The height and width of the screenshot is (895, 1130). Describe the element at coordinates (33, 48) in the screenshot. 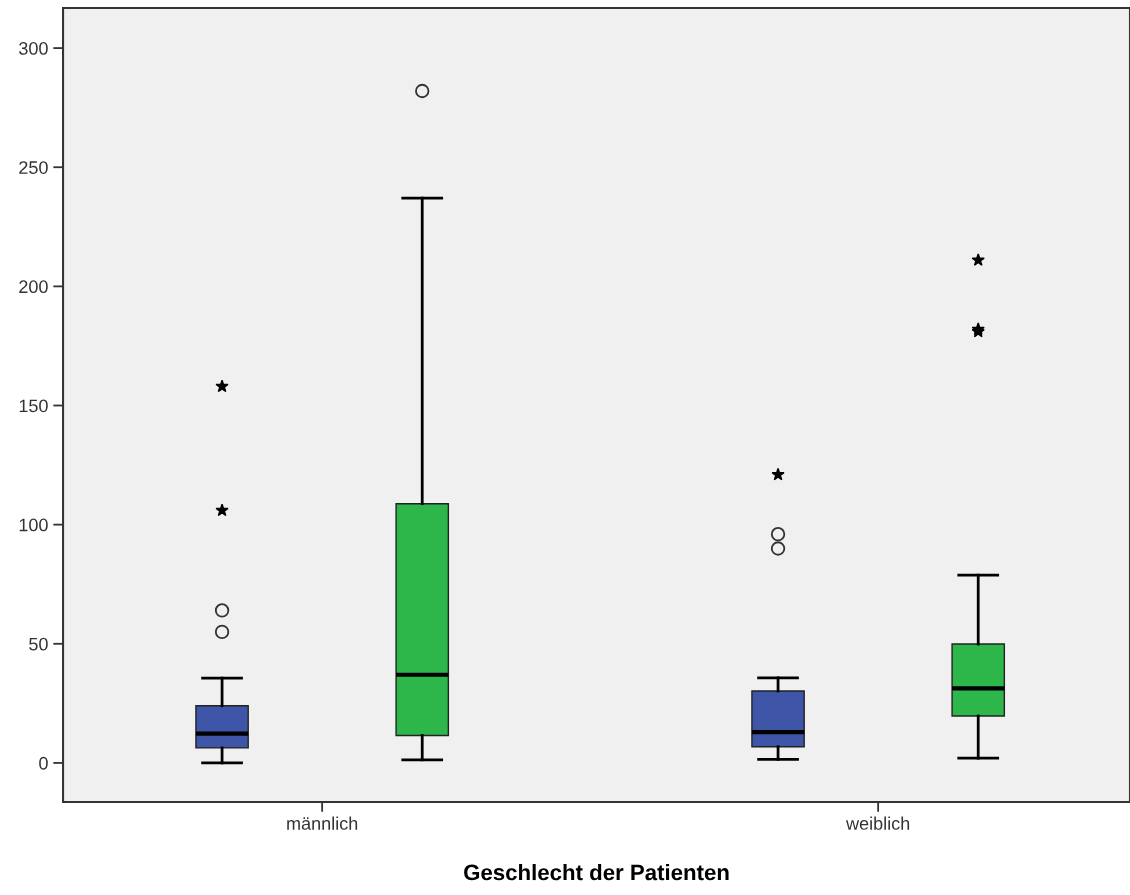

I see `y-tick-label: 300` at that location.